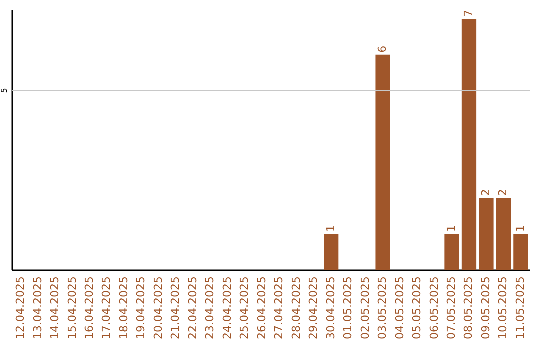 The width and height of the screenshot is (540, 340). Describe the element at coordinates (469, 308) in the screenshot. I see `x-tick-label: 08.05.2025` at that location.